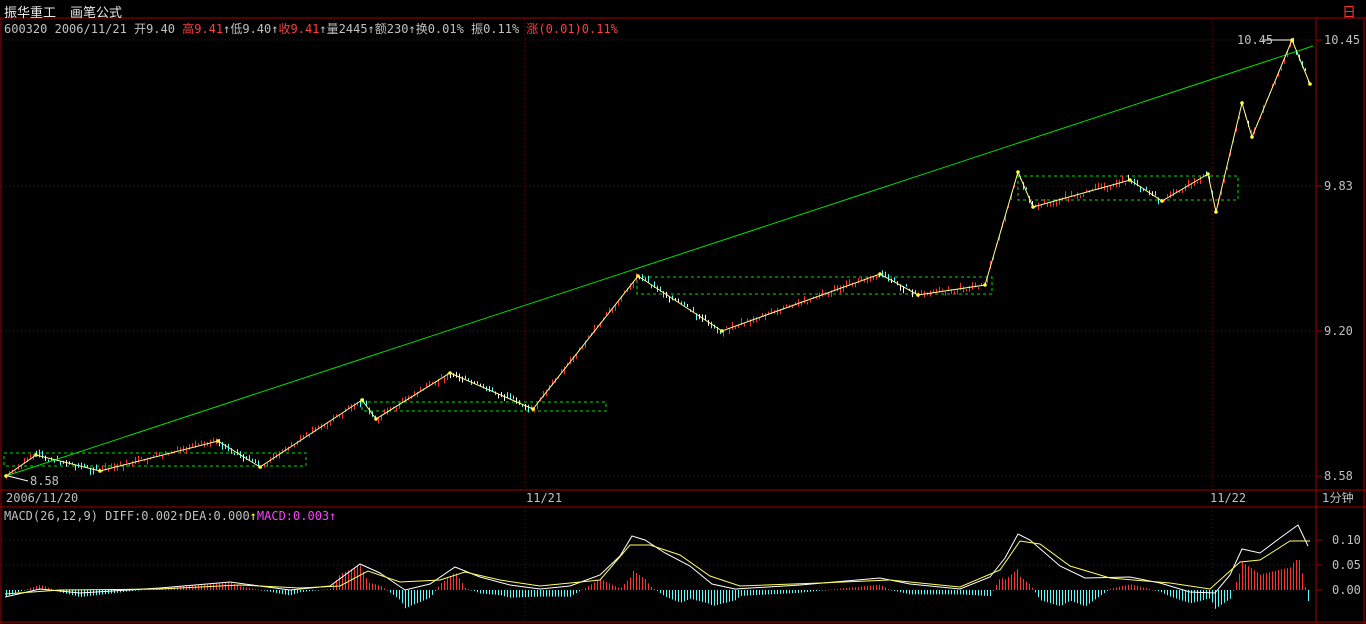 Image resolution: width=1366 pixels, height=624 pixels. Describe the element at coordinates (1349, 13) in the screenshot. I see `period-toggle-button: 日` at that location.